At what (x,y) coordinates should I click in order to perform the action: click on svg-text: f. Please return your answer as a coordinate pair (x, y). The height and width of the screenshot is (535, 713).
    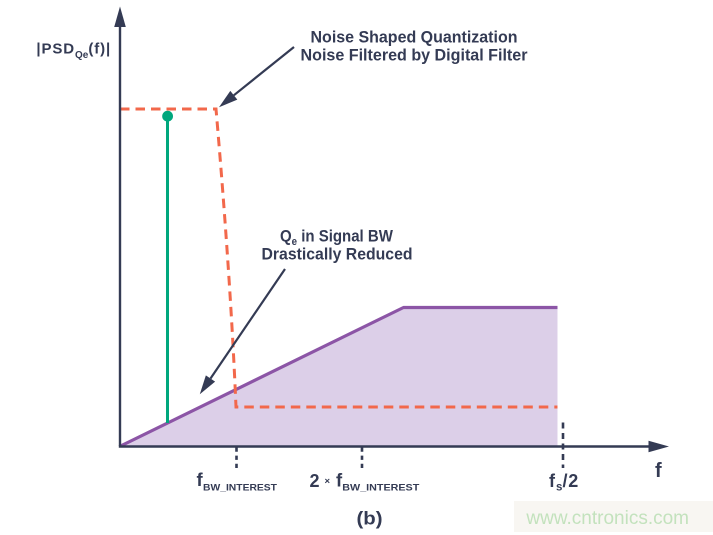
    Looking at the image, I should click on (658, 471).